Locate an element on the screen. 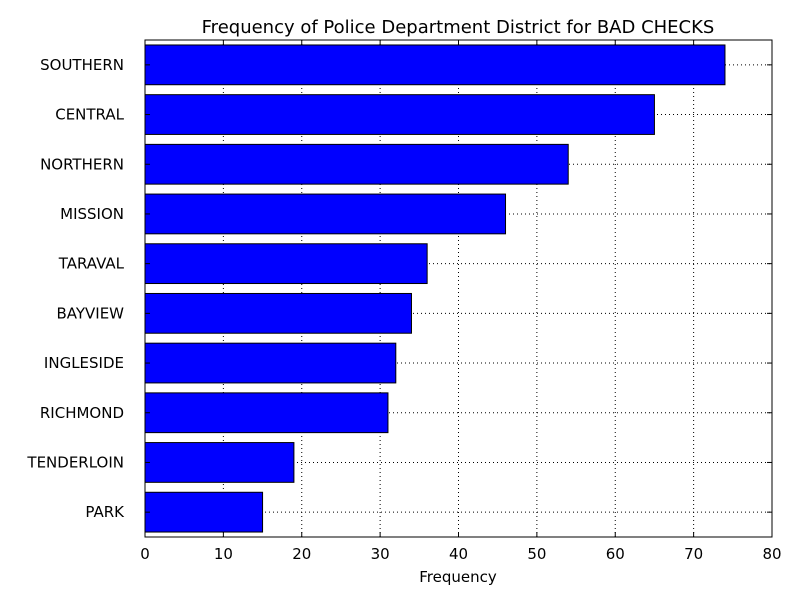 The image size is (800, 604). bar-richmond is located at coordinates (266, 413).